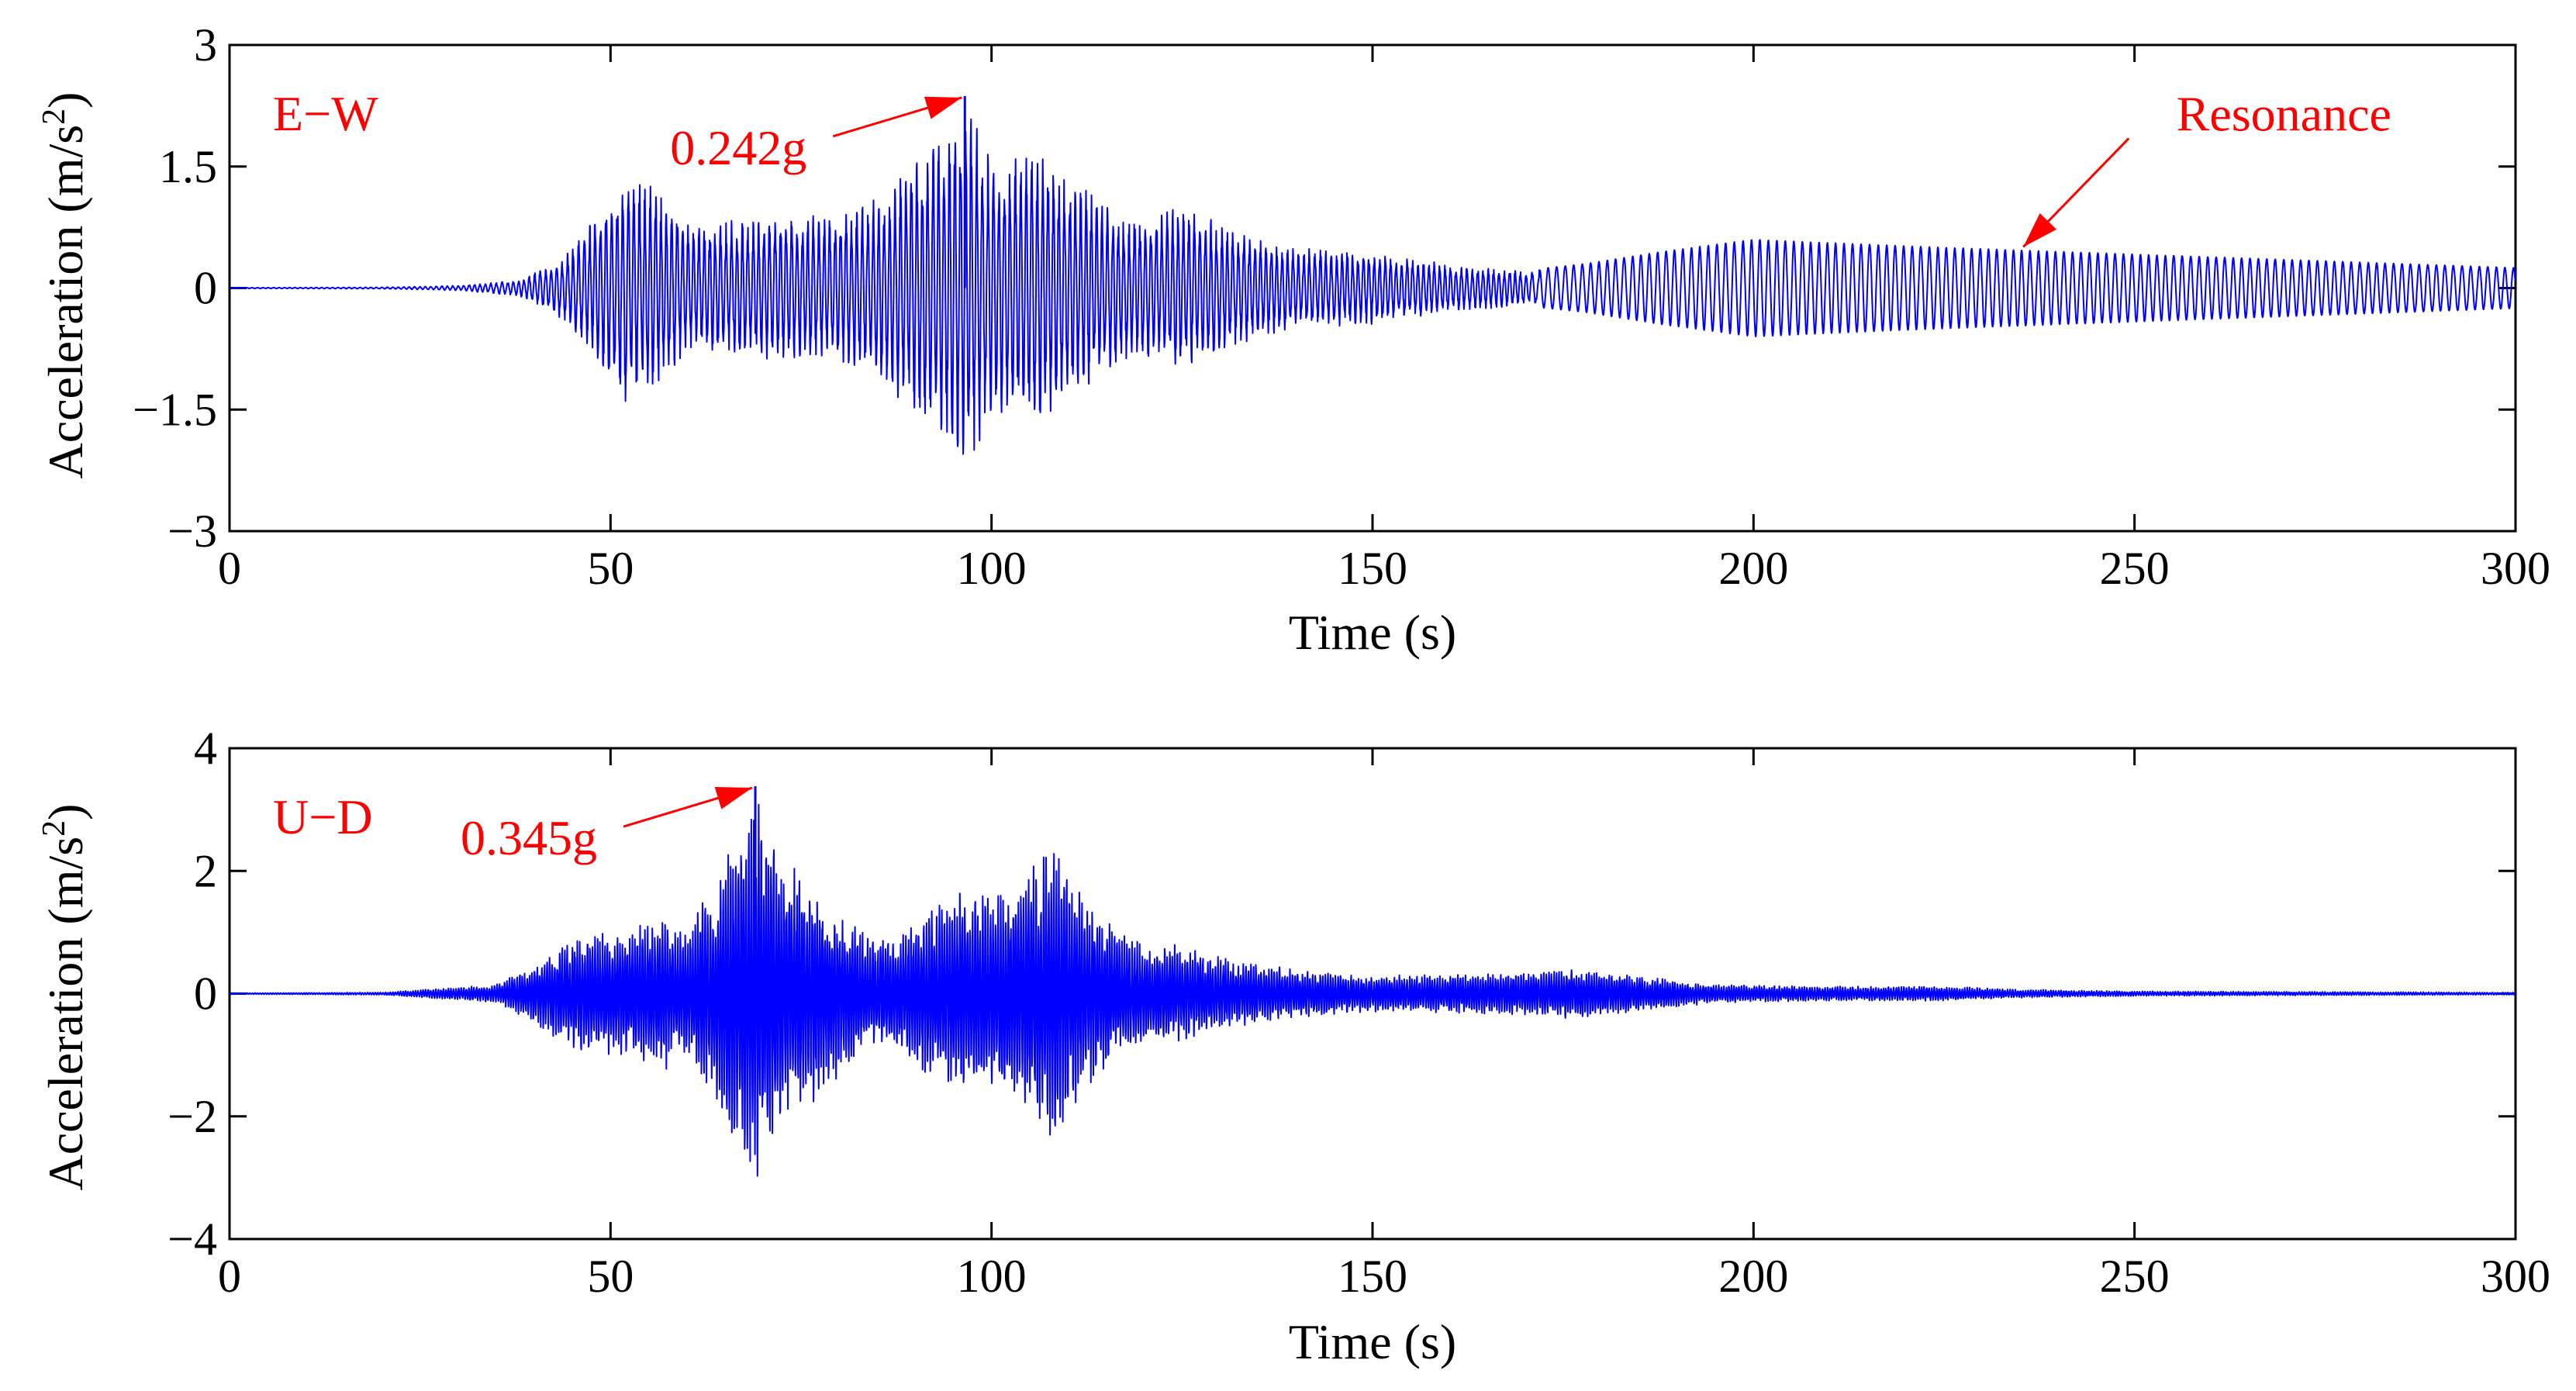 Image resolution: width=2576 pixels, height=1391 pixels. I want to click on ew-x-tick-label: 150, so click(1372, 568).